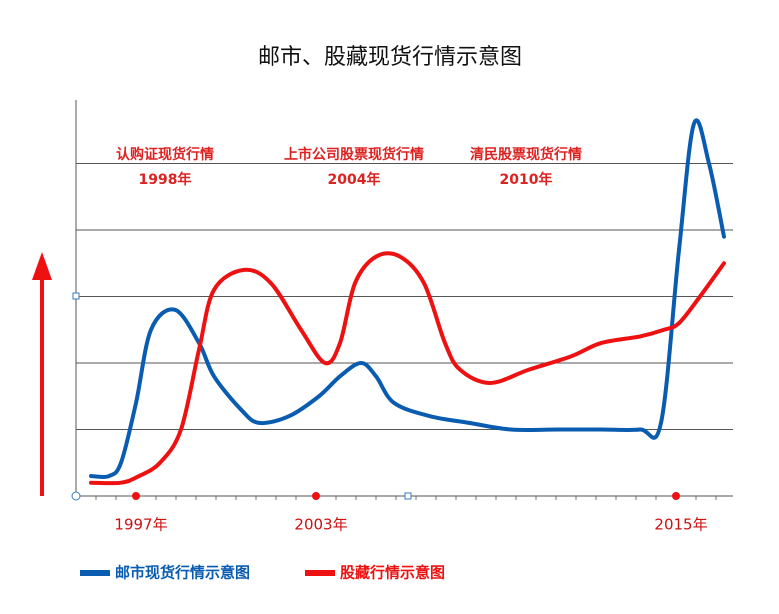  What do you see at coordinates (354, 179) in the screenshot?
I see `annotation: 2004年` at bounding box center [354, 179].